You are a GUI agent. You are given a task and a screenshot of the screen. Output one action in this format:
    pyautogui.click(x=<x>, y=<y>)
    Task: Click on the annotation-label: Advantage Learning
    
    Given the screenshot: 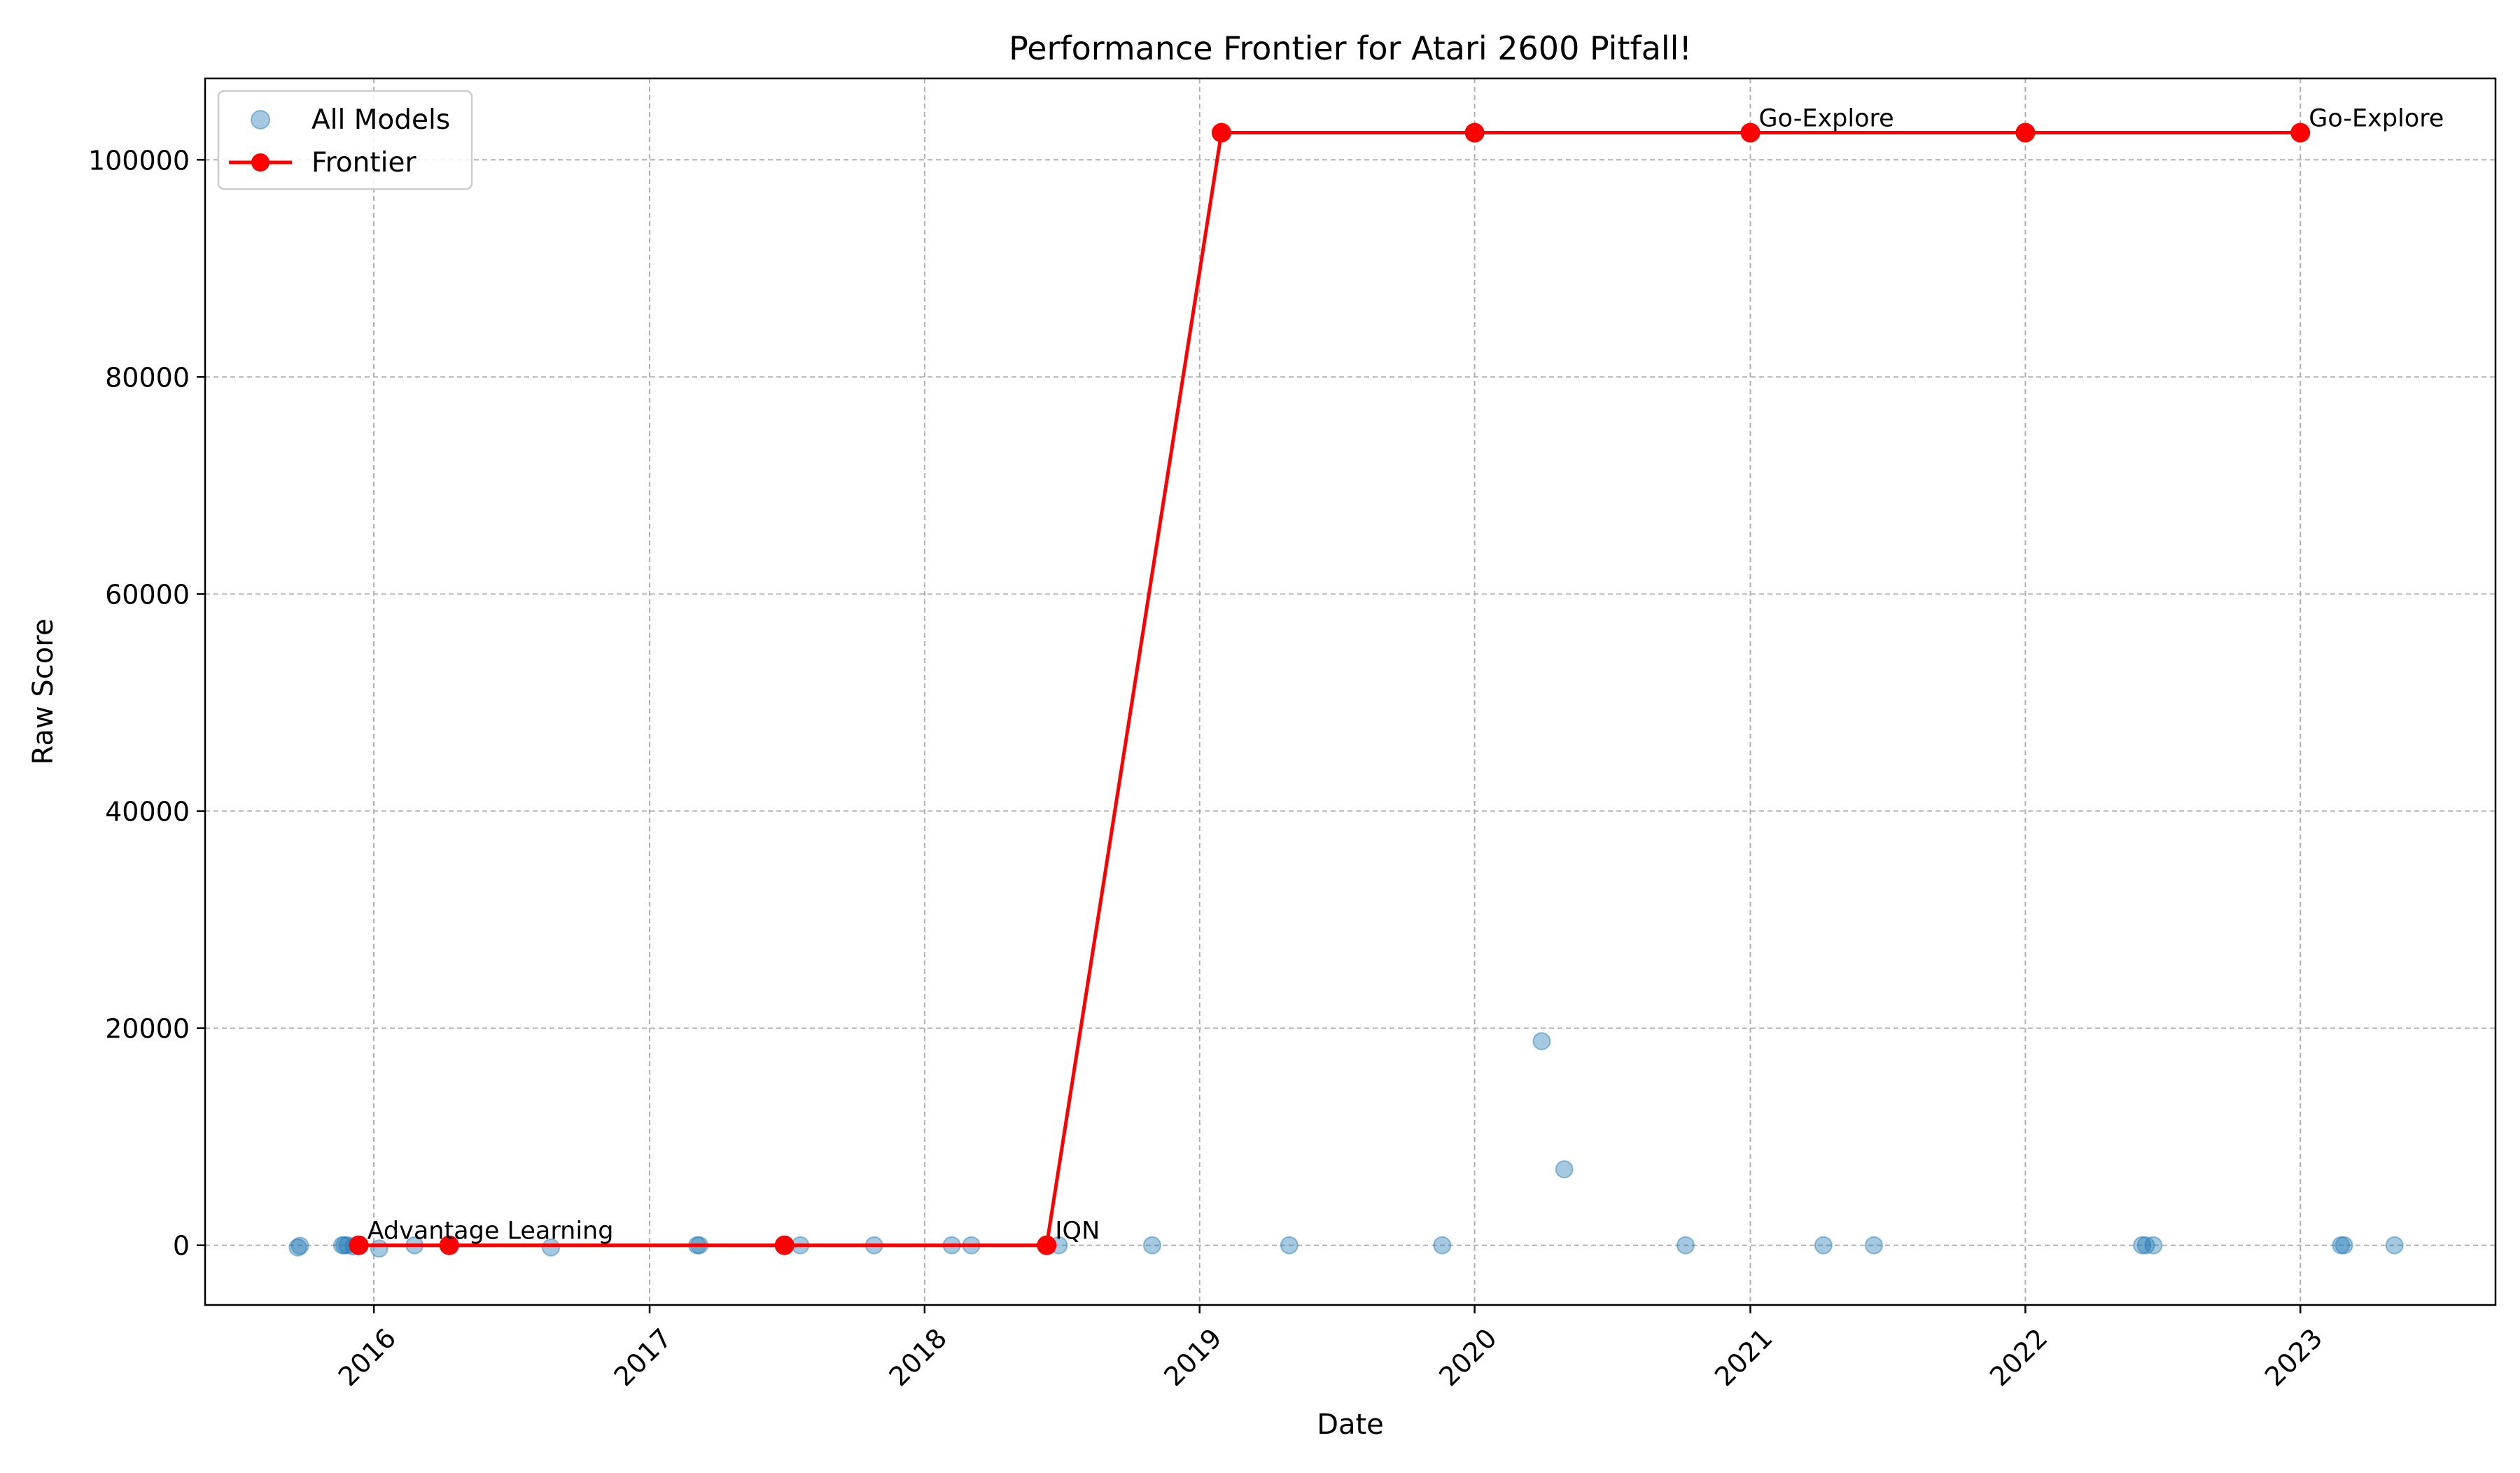 What is the action you would take?
    pyautogui.click(x=491, y=1231)
    